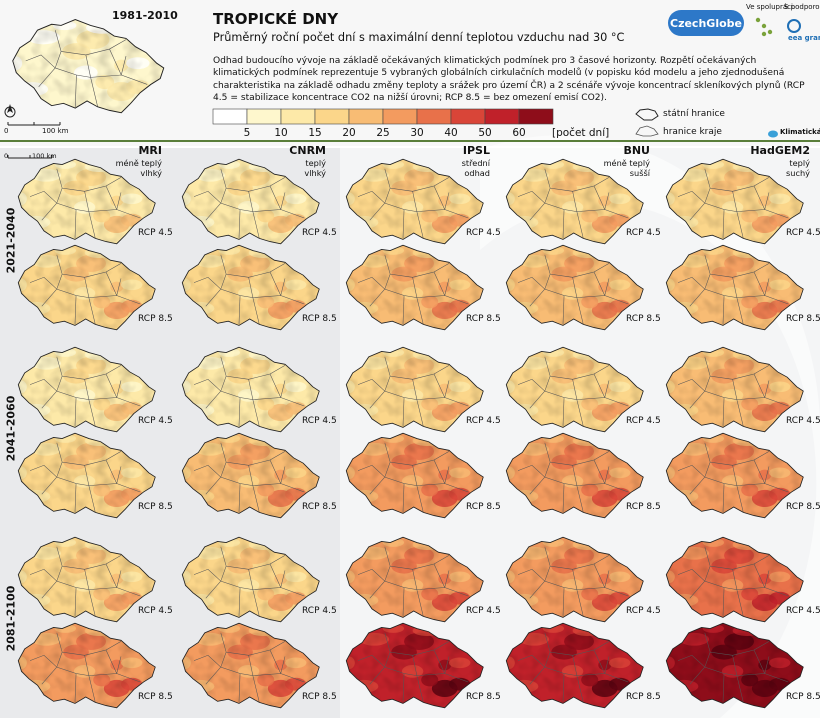  What do you see at coordinates (771, 7) in the screenshot?
I see `cooperation-label: Ve spolupráci:` at bounding box center [771, 7].